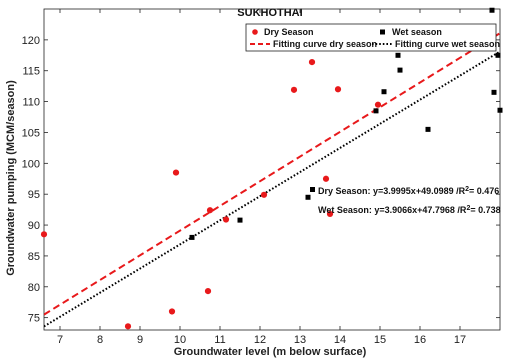  I want to click on x-tick-label: 13, so click(300, 340).